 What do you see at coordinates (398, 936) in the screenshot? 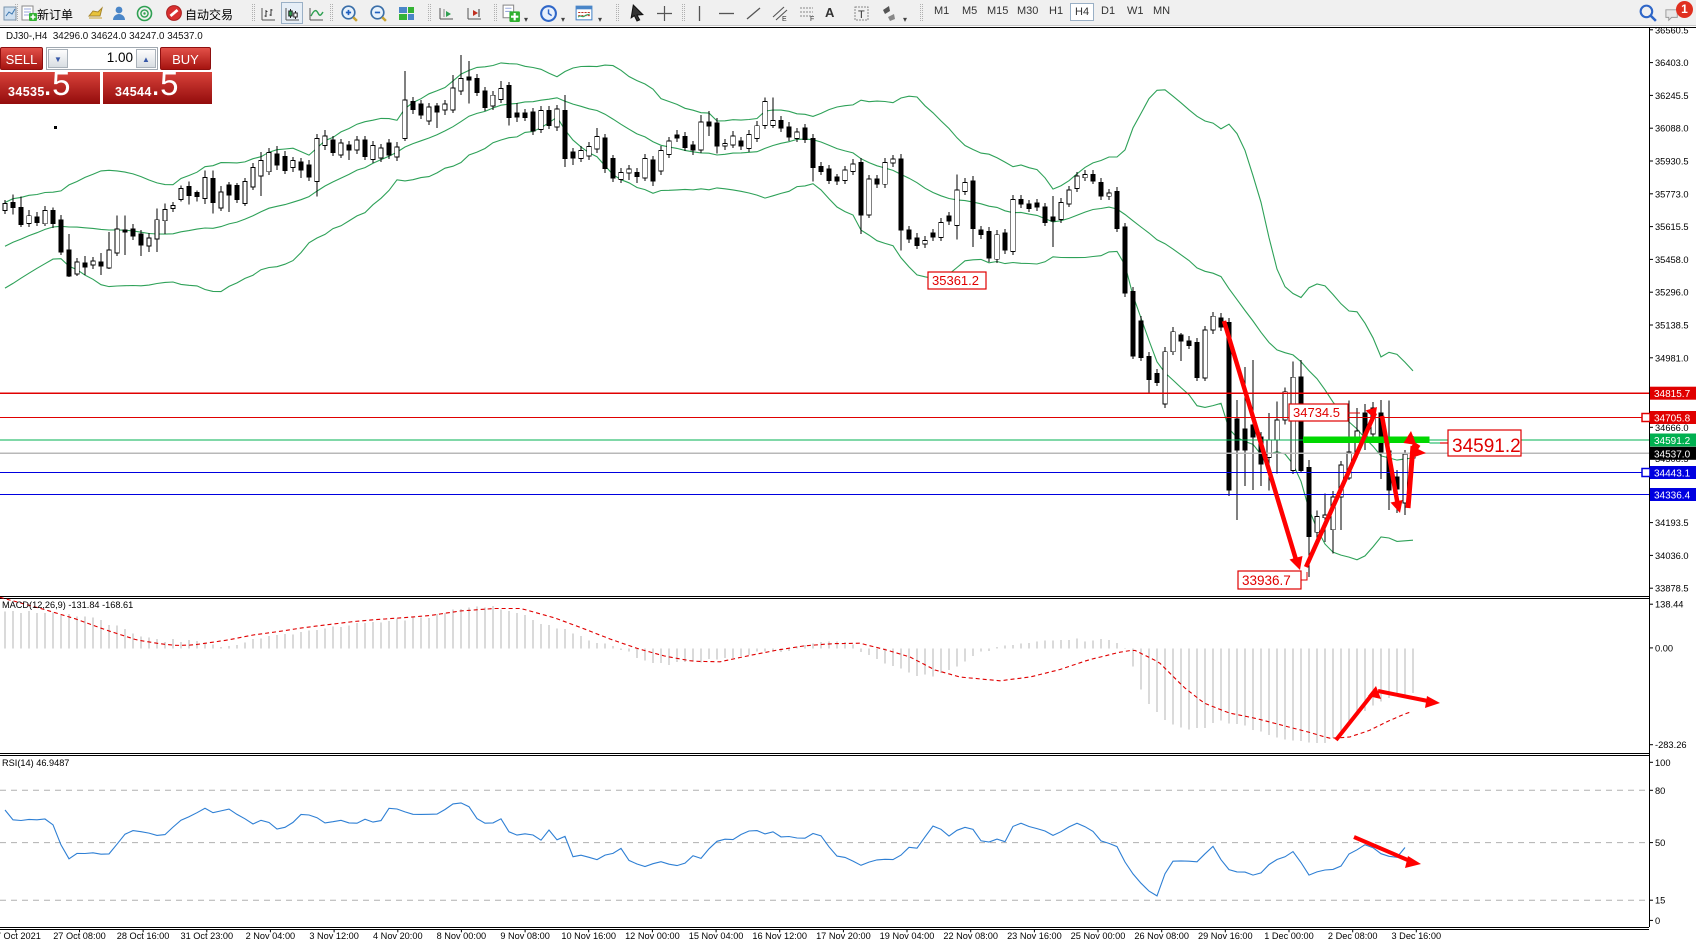
I see `svg-text: 4 Nov 20:00` at bounding box center [398, 936].